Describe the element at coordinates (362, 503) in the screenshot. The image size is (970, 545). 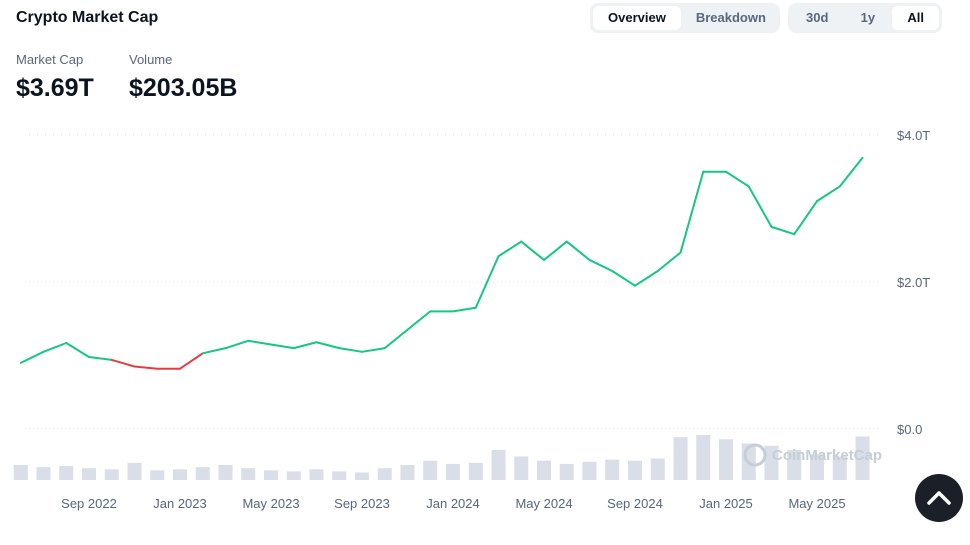
I see `x-tick-label: Sep 2023` at that location.